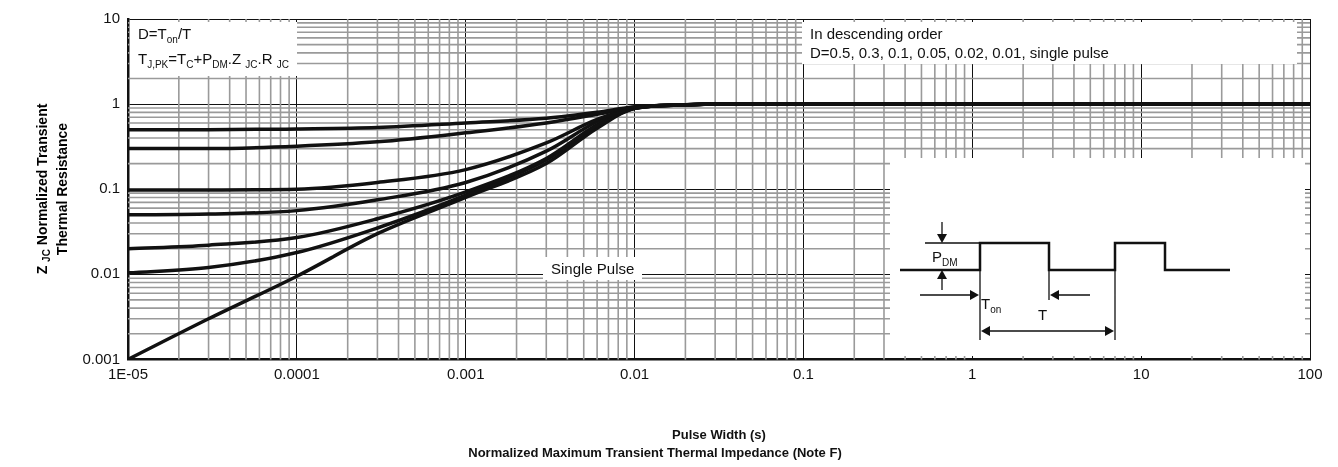 The height and width of the screenshot is (467, 1338). Describe the element at coordinates (213, 47) in the screenshot. I see `text: D=T$_{on}$/T T$_{J,PK}$=T$_{C}$+P$_{DM}$.Z $_{JC}$.R $_{JC}$` at that location.